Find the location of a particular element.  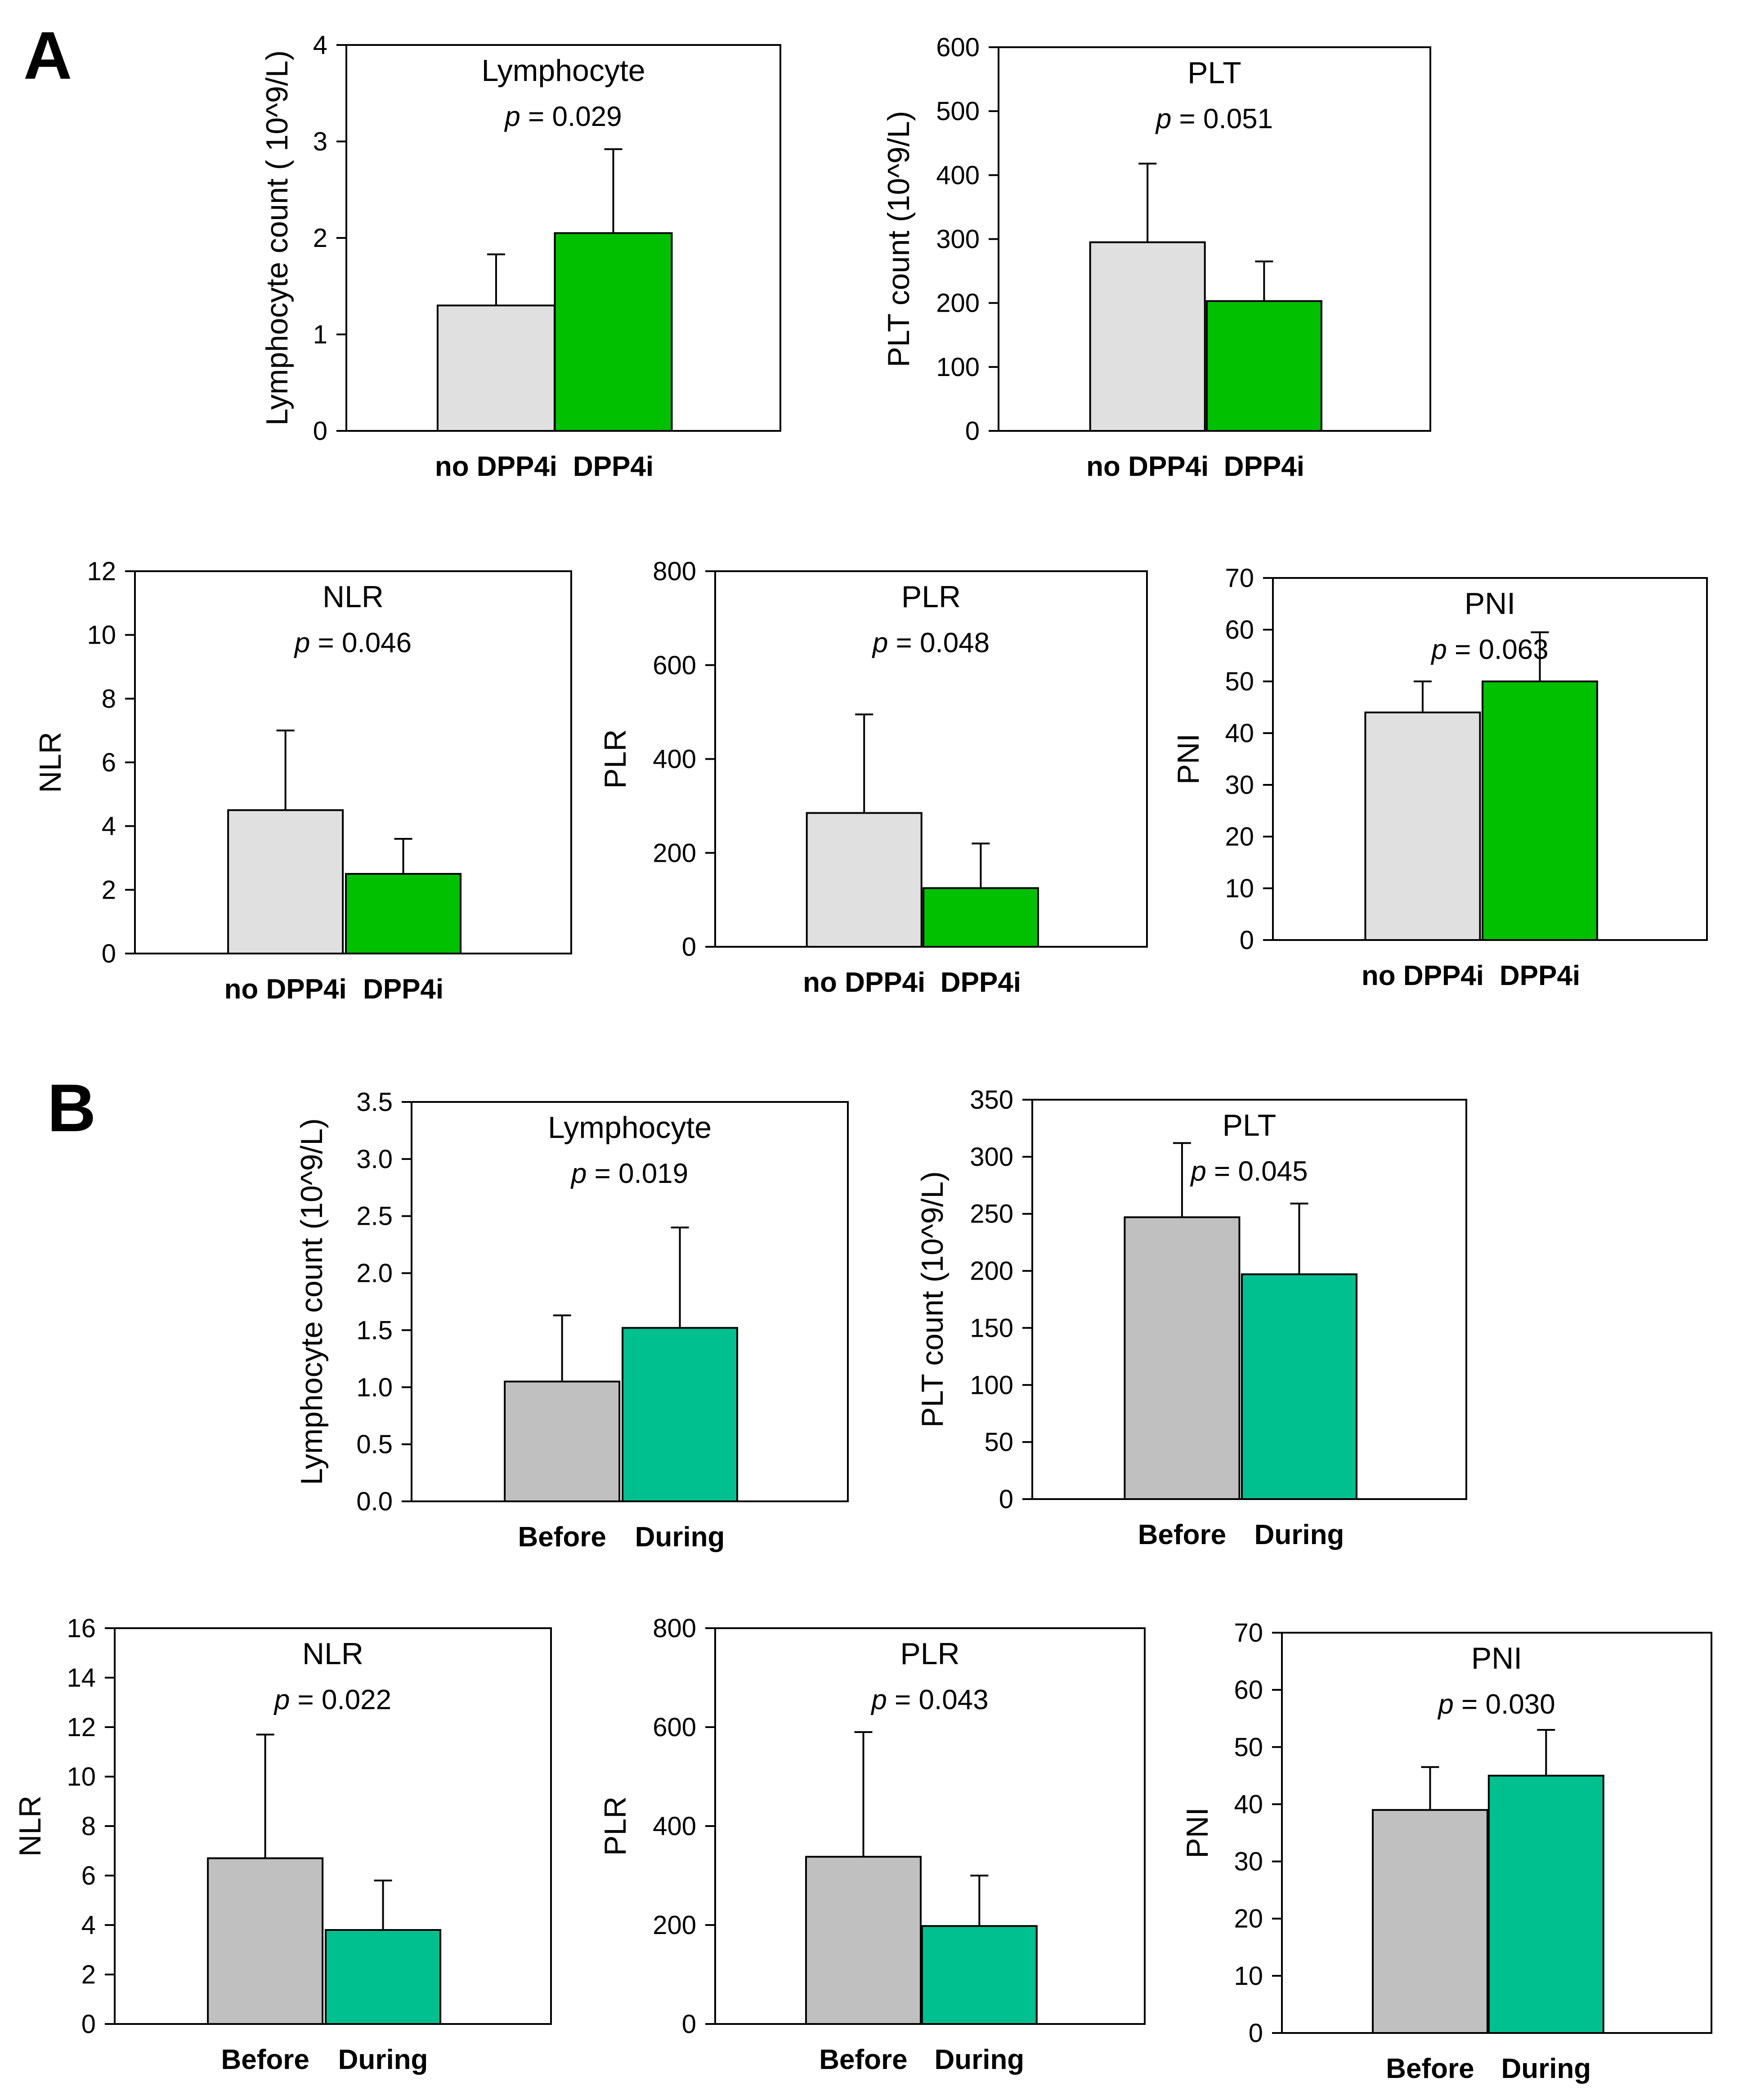

p-value-number: = 0.045 is located at coordinates (1257, 1171).